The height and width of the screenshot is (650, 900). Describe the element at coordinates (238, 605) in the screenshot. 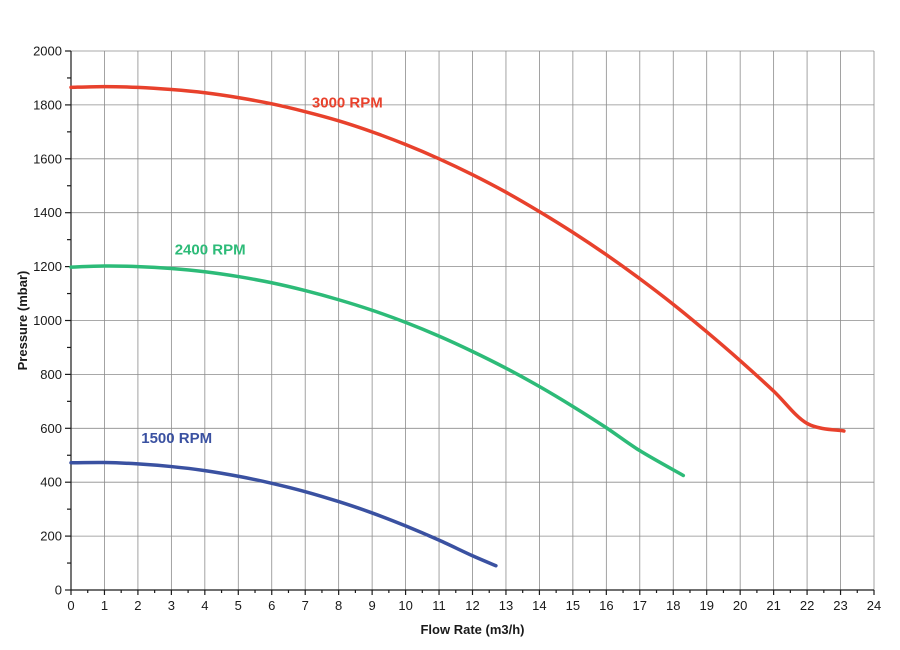

I see `x-tick-label: 5` at that location.